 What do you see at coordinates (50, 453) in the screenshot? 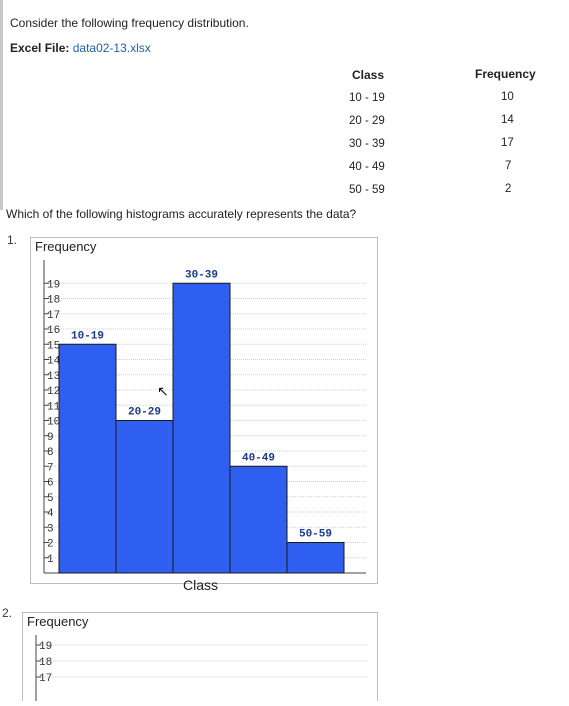
I see `y-tick-label: 8` at bounding box center [50, 453].